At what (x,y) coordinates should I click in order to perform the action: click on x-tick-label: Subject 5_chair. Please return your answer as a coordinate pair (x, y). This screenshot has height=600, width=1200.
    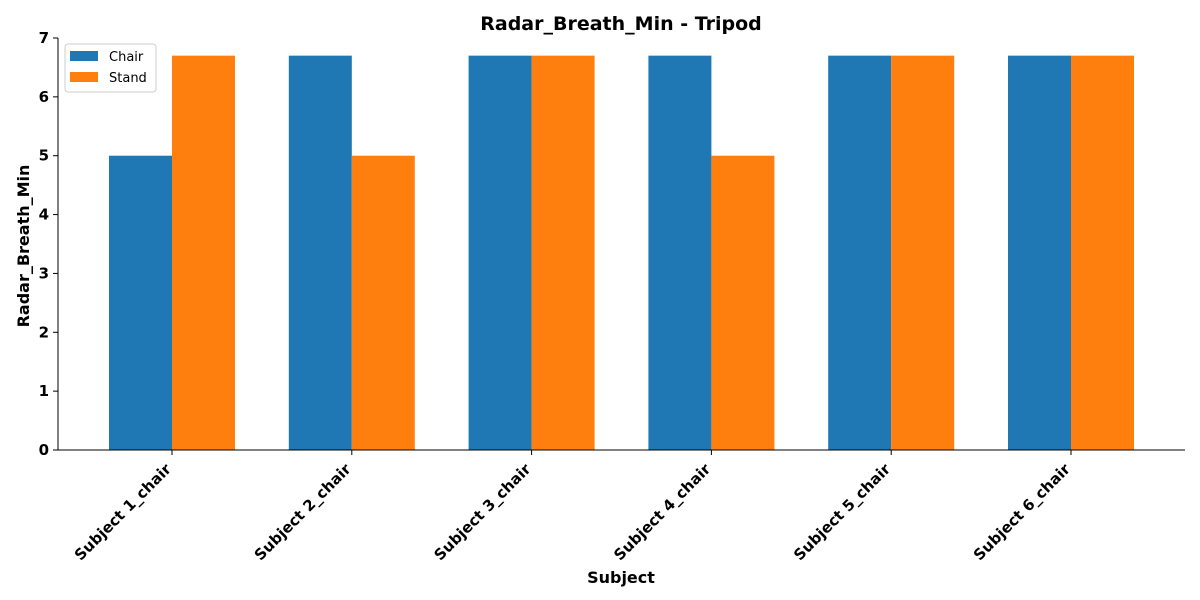
    Looking at the image, I should click on (842, 512).